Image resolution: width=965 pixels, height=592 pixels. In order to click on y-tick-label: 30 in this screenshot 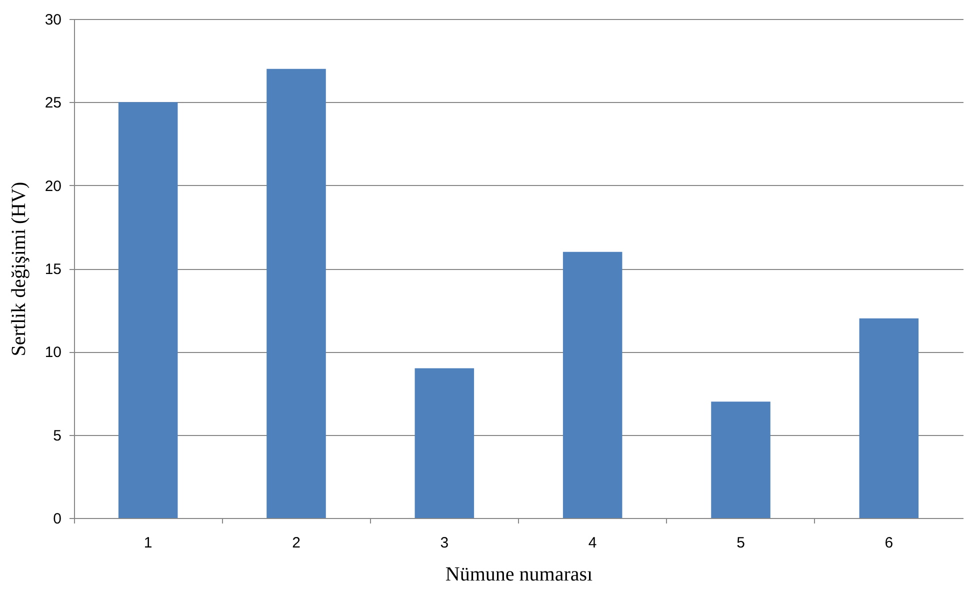, I will do `click(53, 20)`.